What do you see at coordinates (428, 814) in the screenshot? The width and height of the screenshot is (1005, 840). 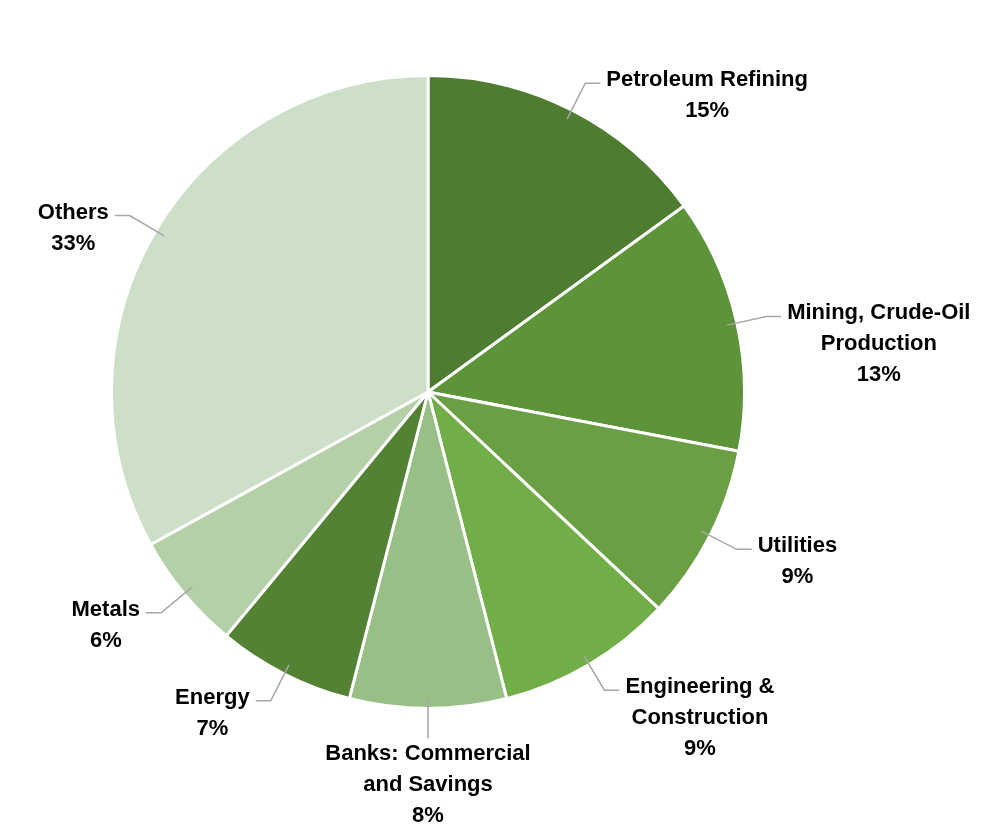 I see `data-label: 8%` at bounding box center [428, 814].